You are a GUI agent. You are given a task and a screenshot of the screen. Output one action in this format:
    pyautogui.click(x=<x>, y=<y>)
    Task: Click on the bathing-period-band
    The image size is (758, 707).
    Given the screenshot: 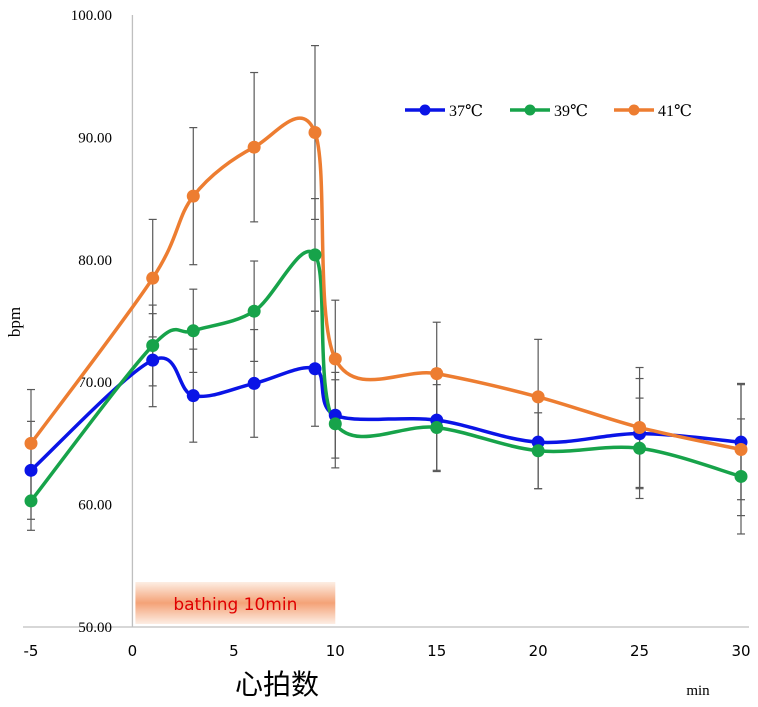 What is the action you would take?
    pyautogui.click(x=235, y=603)
    